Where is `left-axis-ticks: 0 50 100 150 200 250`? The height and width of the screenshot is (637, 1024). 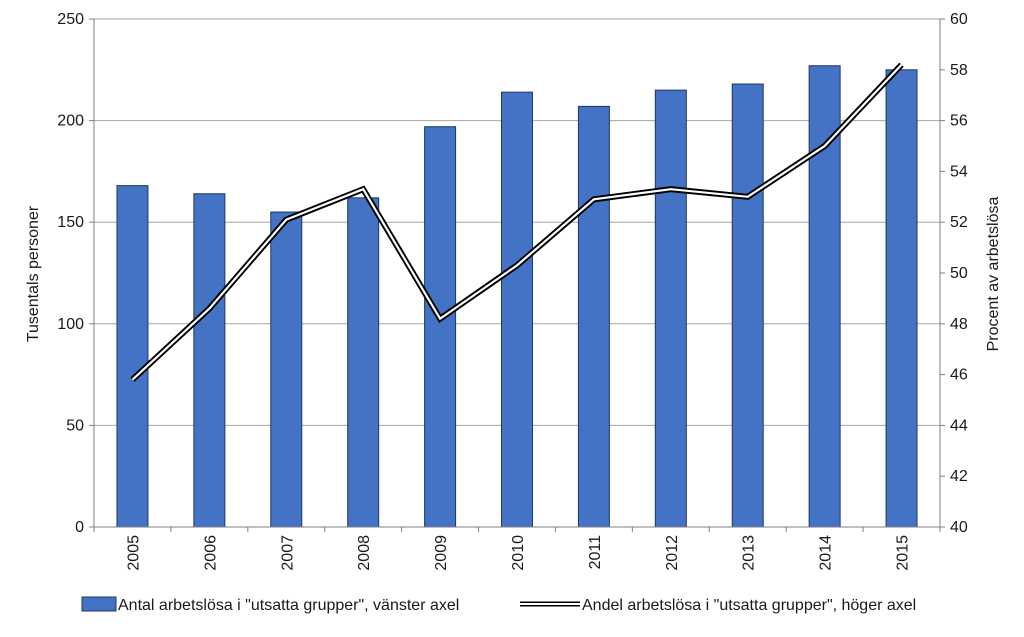 left-axis-ticks: 0 50 100 150 200 250 is located at coordinates (75, 273).